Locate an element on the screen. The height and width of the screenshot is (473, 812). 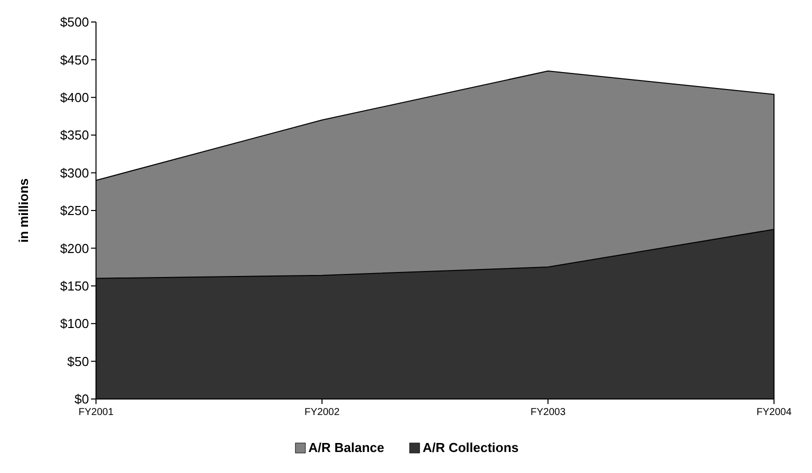
y-tick-label: $250 is located at coordinates (74, 210).